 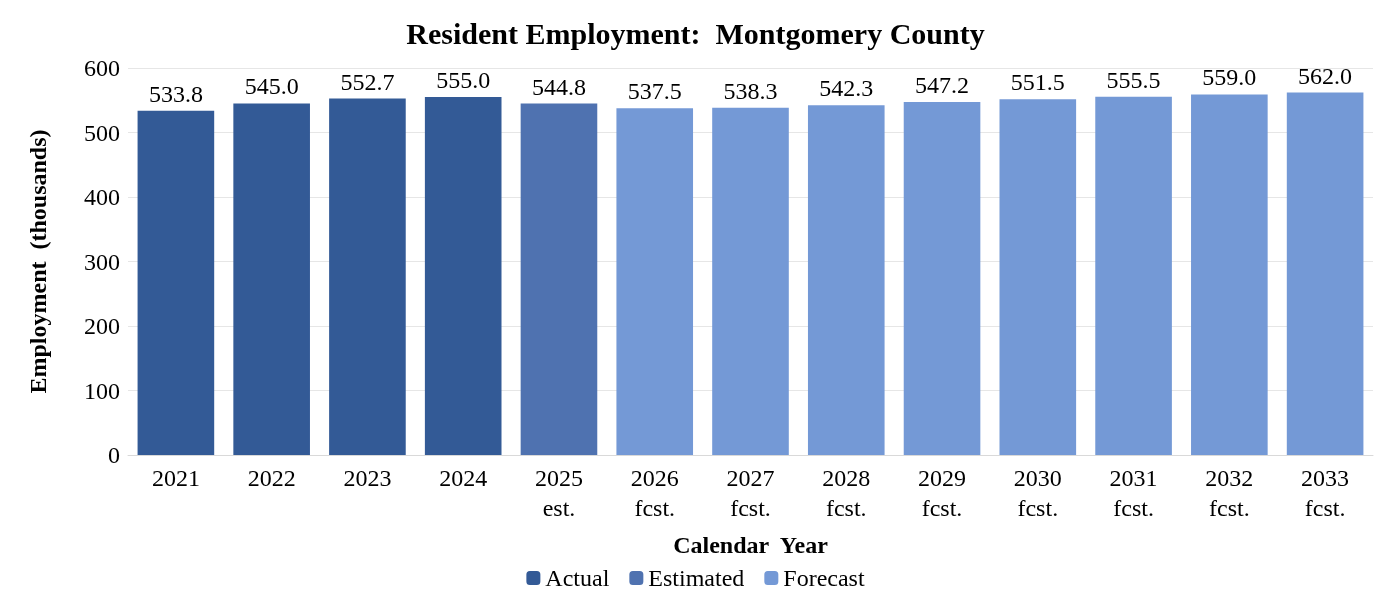 What do you see at coordinates (846, 493) in the screenshot?
I see `x-tick-label: 2028 fcst.` at bounding box center [846, 493].